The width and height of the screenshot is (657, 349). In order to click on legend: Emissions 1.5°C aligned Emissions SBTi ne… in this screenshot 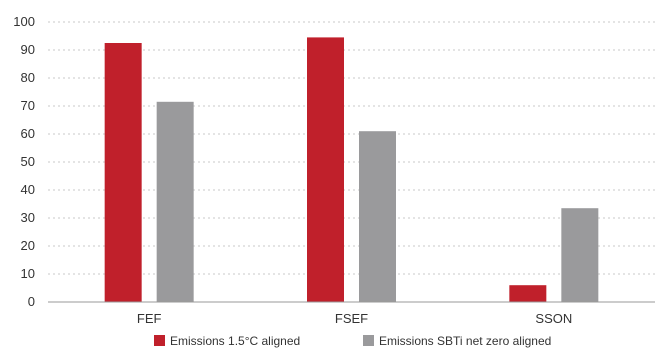, I will do `click(352, 341)`.